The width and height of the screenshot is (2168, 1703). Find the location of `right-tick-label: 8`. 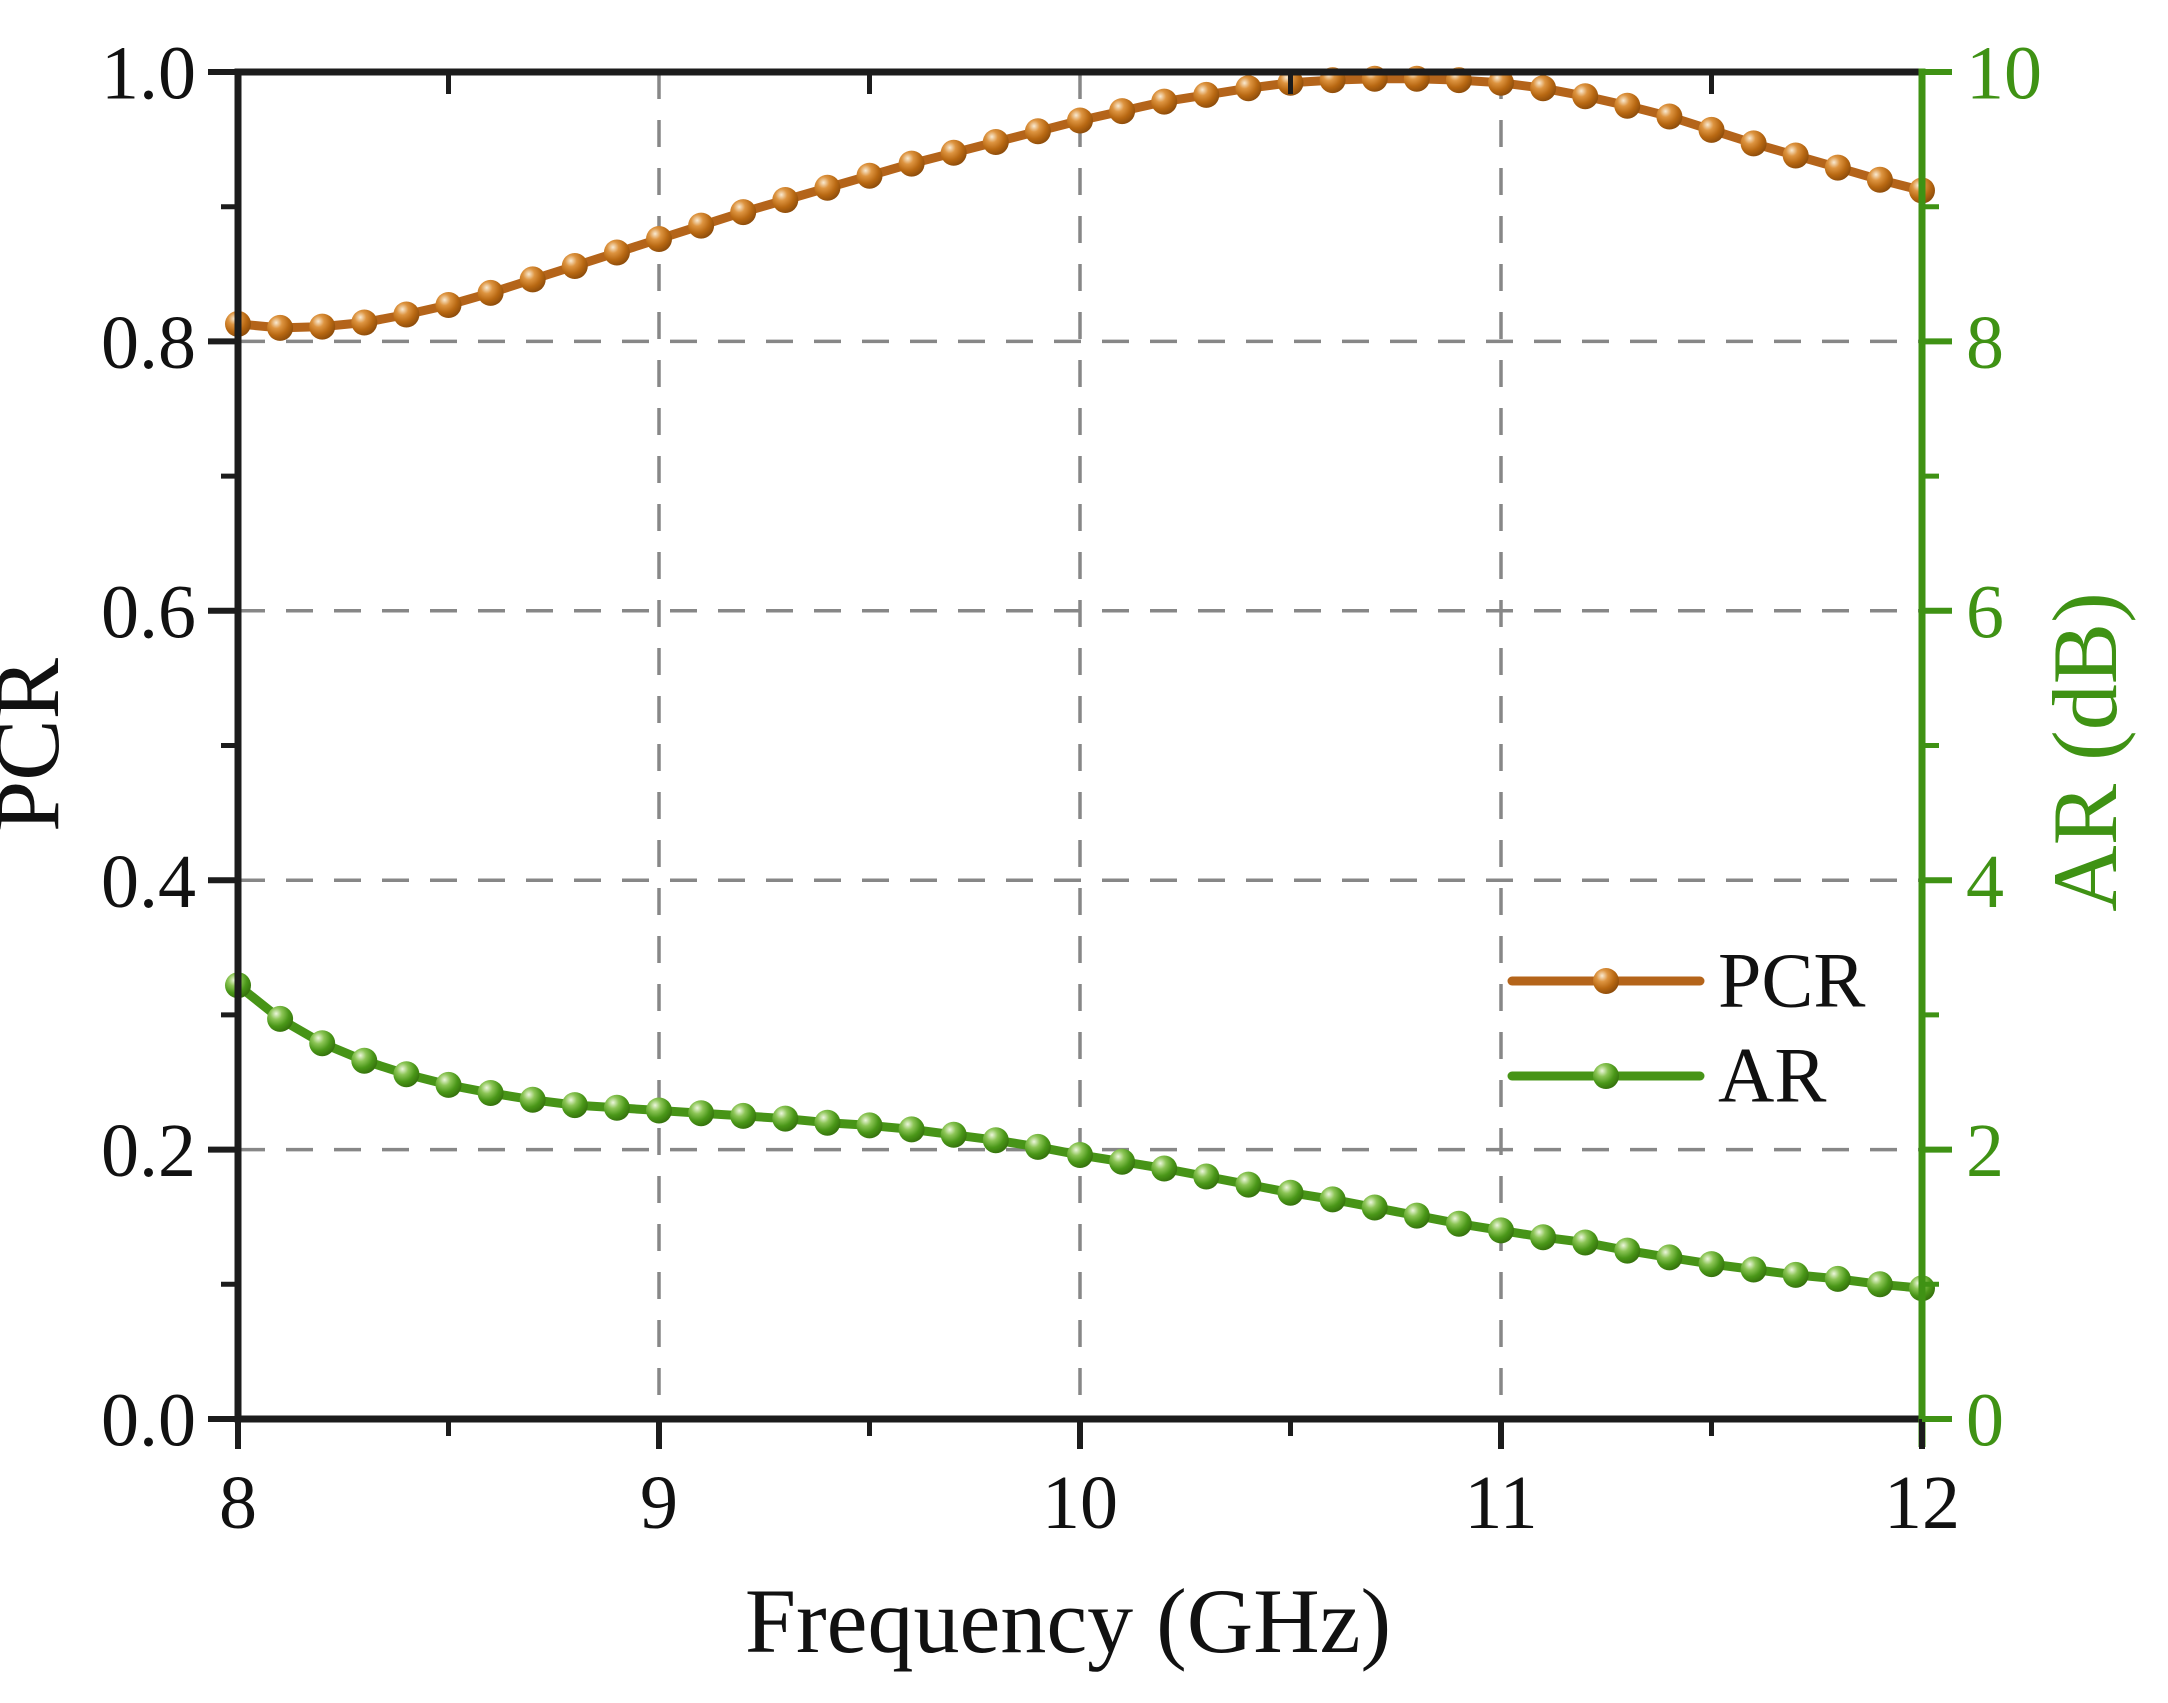

right-tick-label: 8 is located at coordinates (1985, 343).